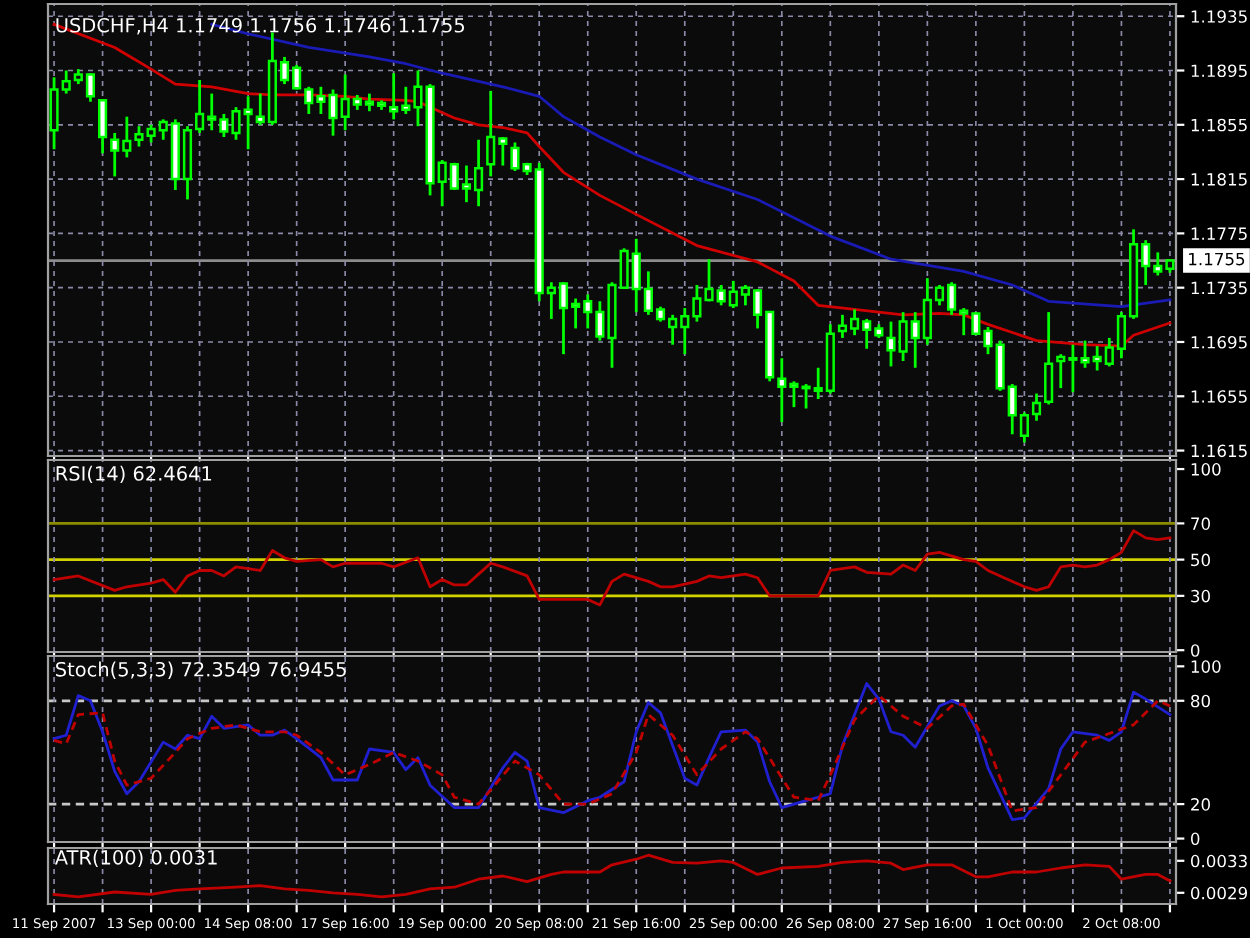  I want to click on chart-title: ATR(100) 0.0031, so click(135, 858).